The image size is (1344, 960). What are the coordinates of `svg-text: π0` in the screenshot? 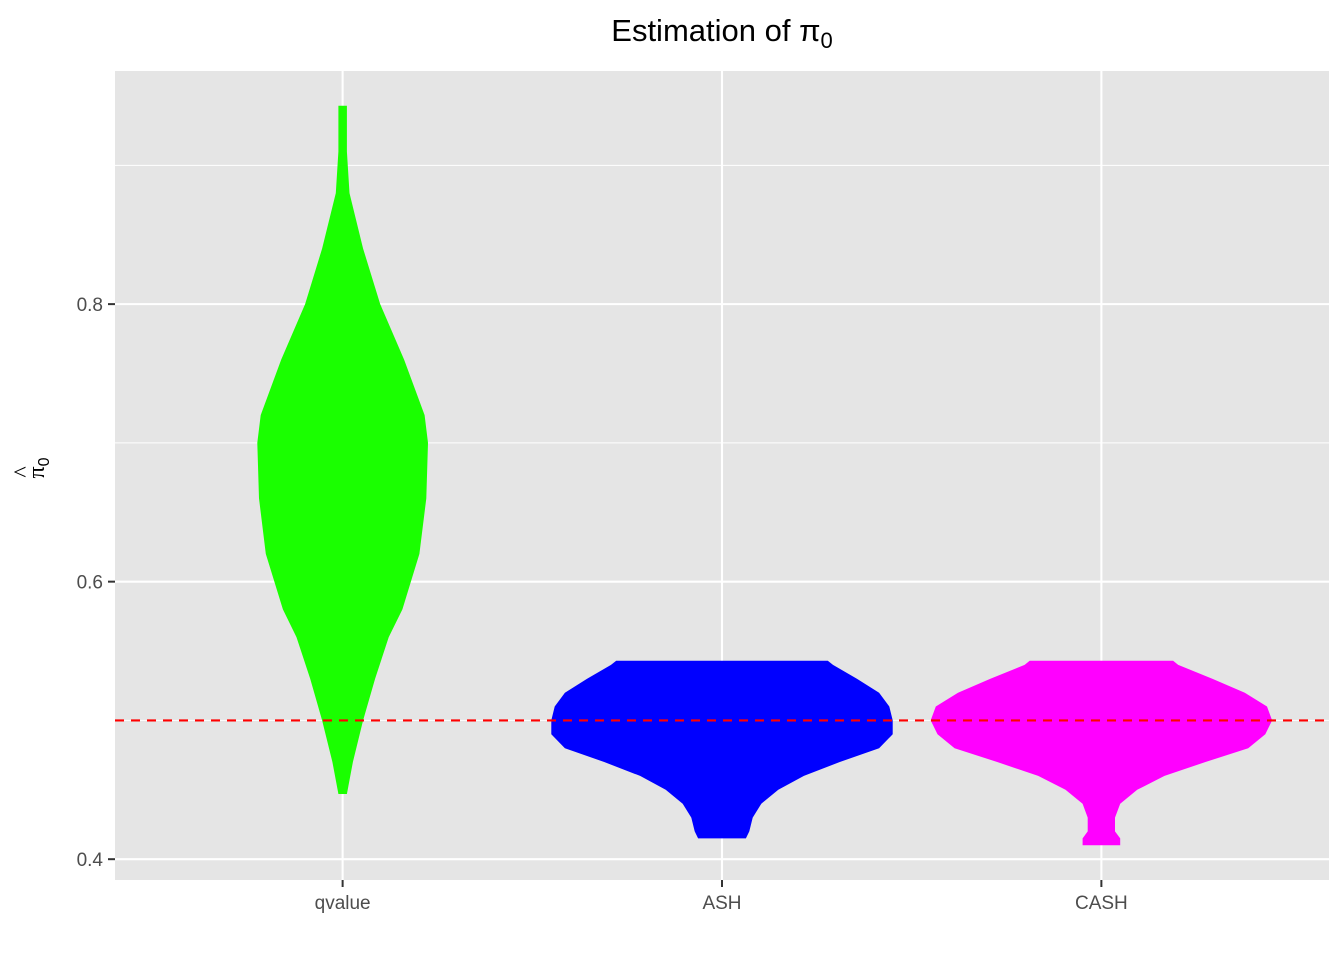 It's located at (38, 467).